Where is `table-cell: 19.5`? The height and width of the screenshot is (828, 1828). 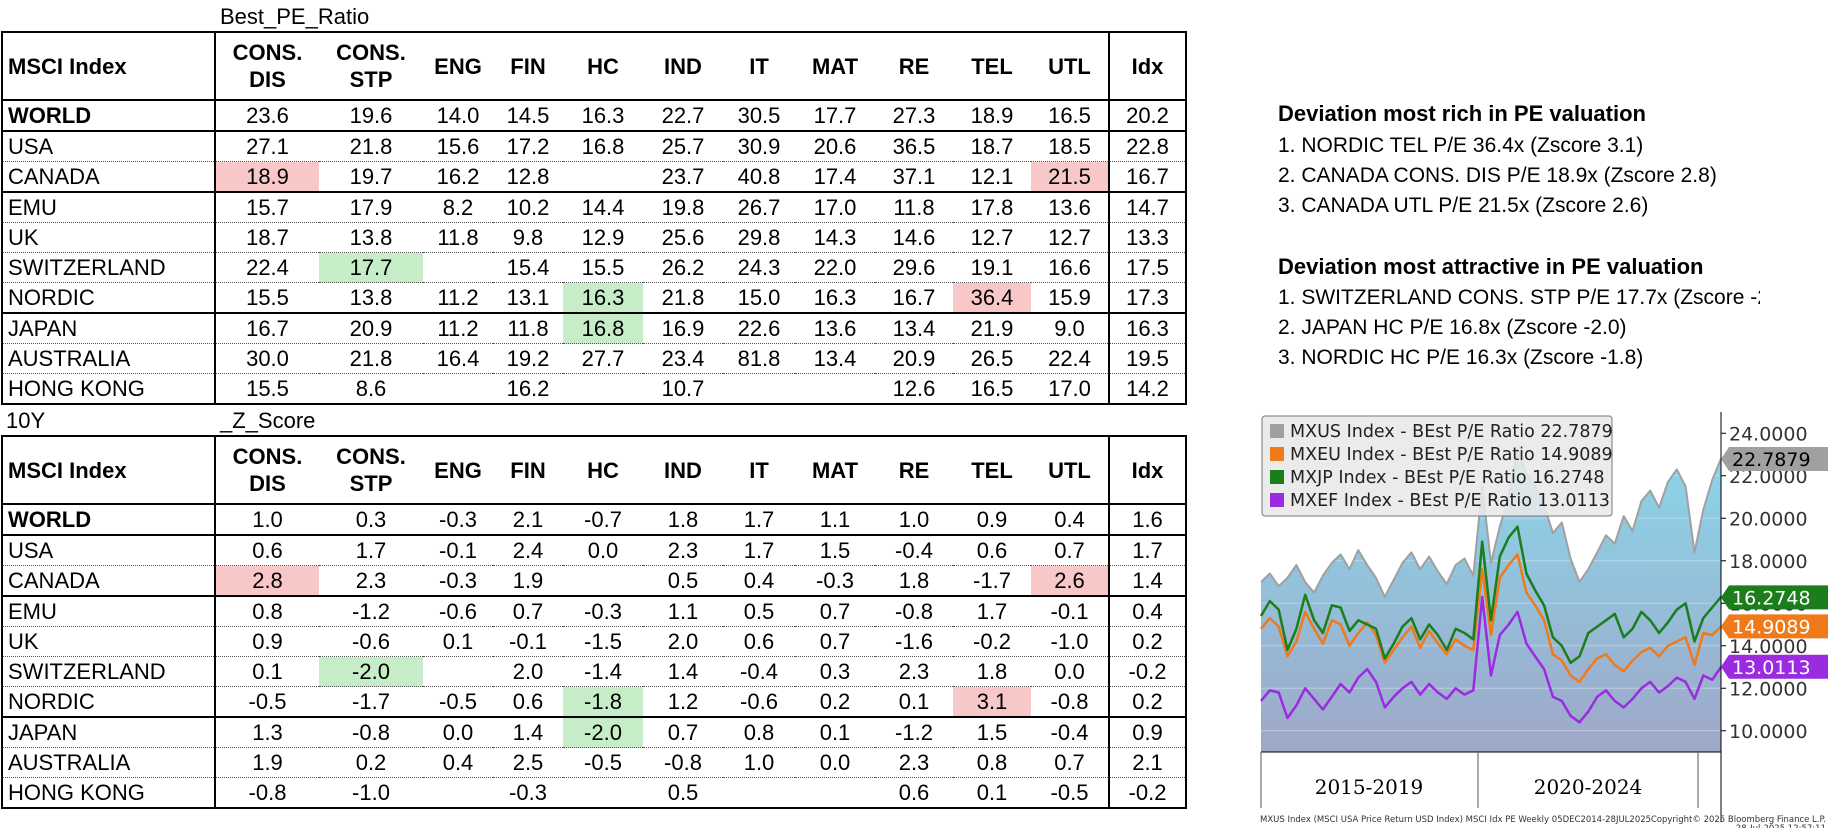
table-cell: 19.5 is located at coordinates (1147, 358).